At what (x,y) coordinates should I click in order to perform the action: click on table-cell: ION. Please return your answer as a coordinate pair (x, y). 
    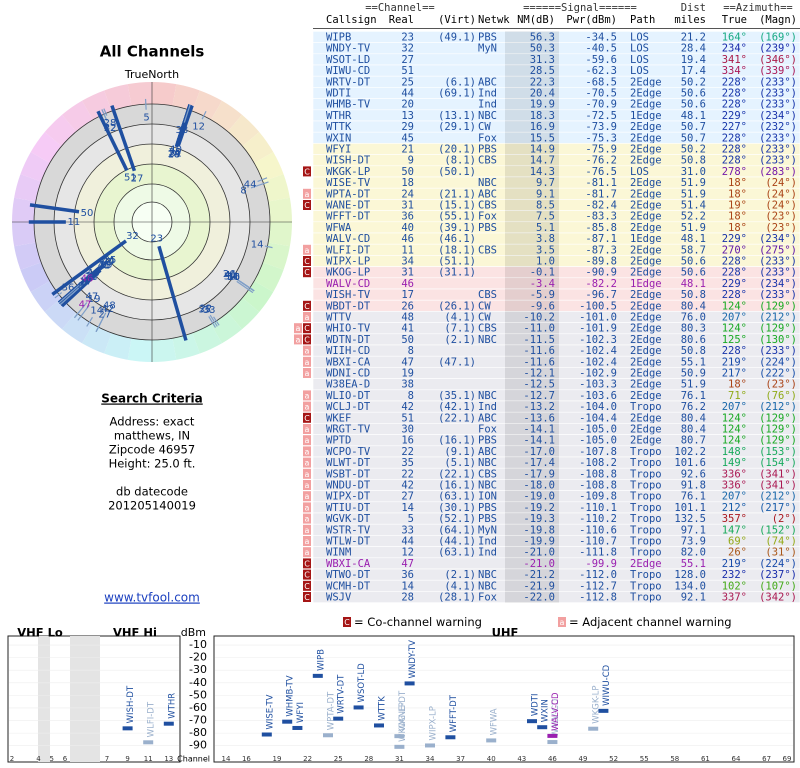
    Looking at the image, I should click on (487, 497).